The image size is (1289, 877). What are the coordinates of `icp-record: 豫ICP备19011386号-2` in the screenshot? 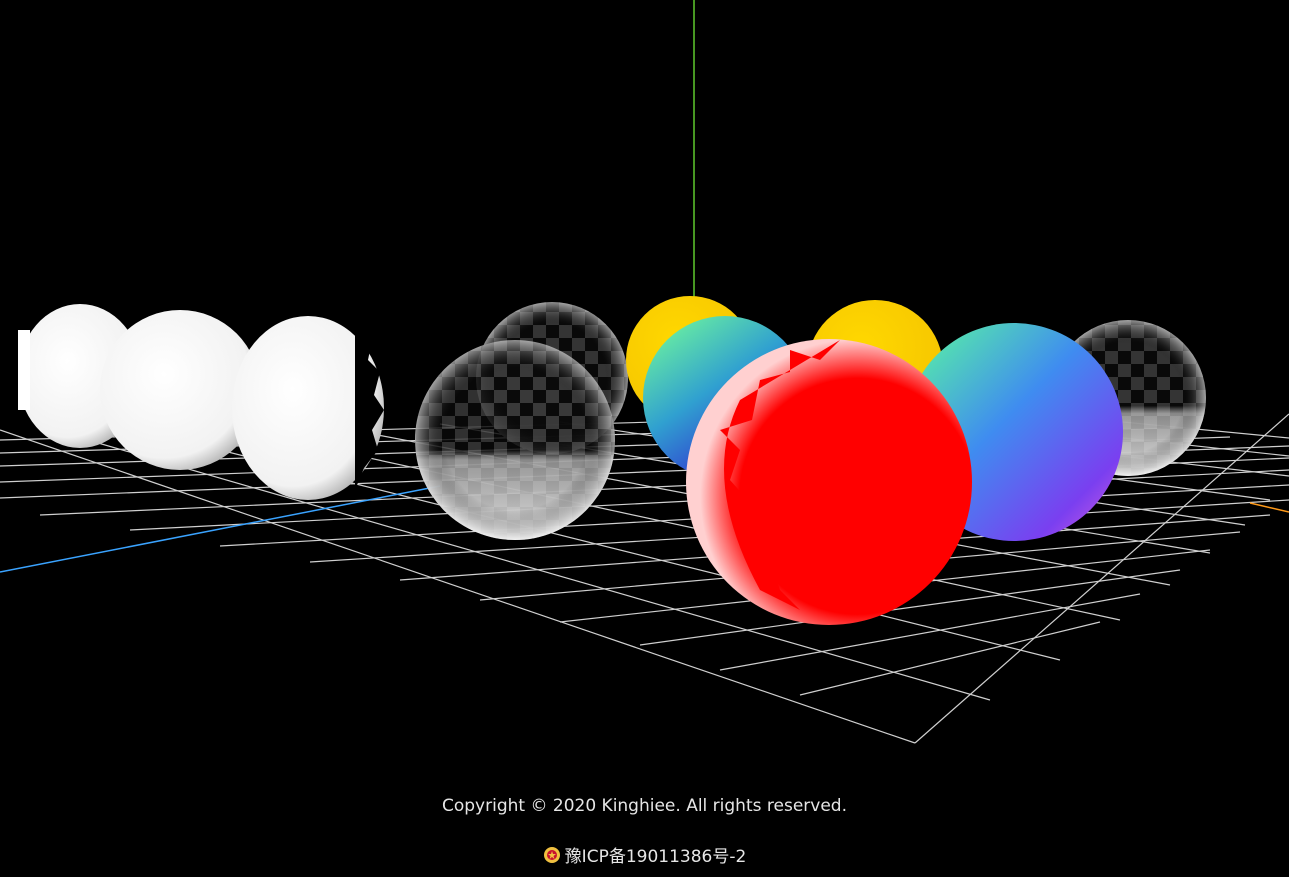 It's located at (644, 854).